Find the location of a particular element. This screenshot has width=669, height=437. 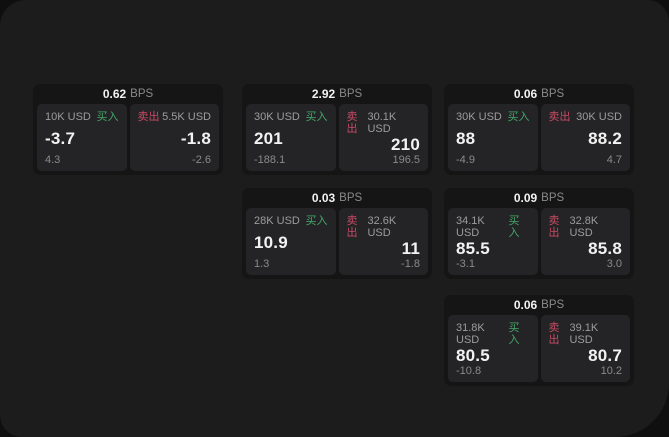

bps-header: 0.62 BPS is located at coordinates (128, 94).